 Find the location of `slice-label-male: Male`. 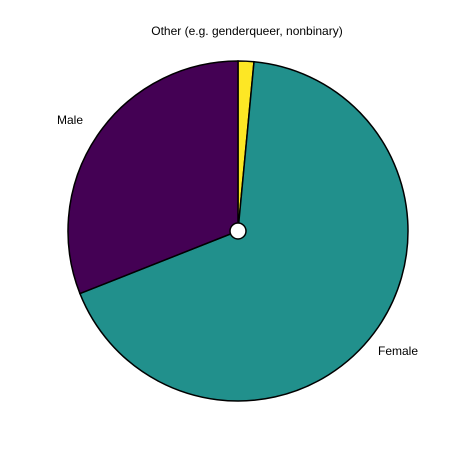

slice-label-male: Male is located at coordinates (70, 120).